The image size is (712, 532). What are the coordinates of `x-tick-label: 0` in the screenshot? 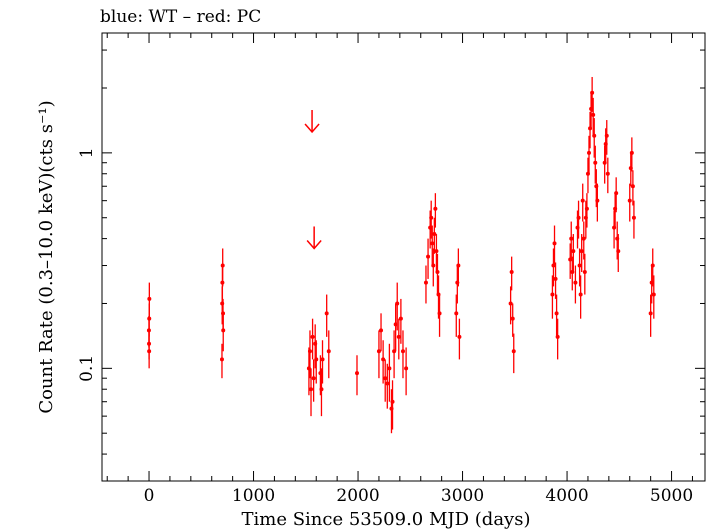 It's located at (149, 496).